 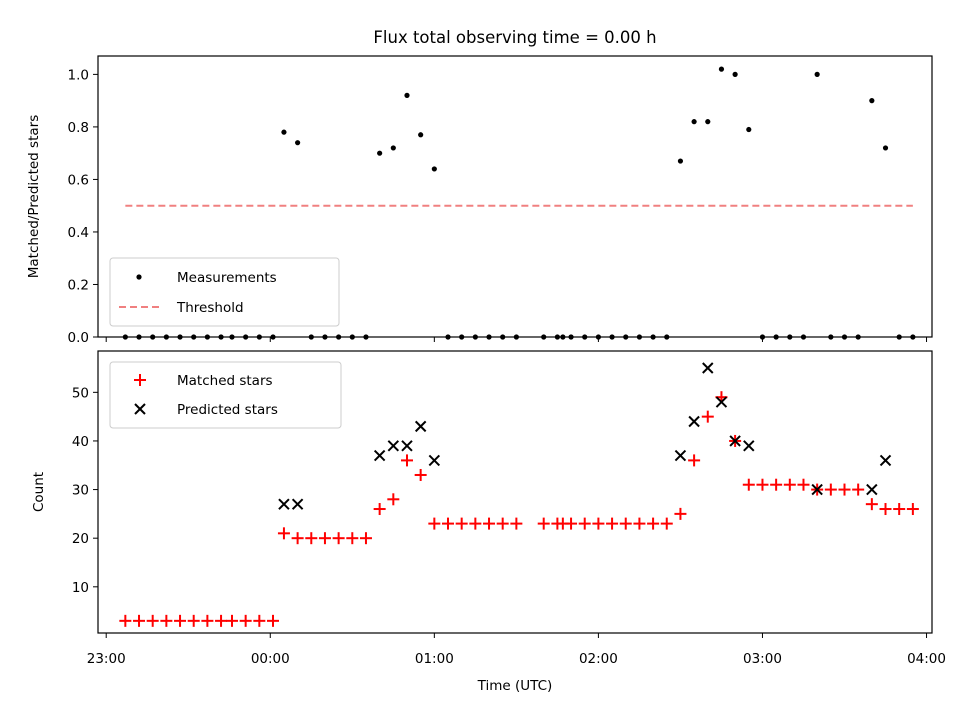 What do you see at coordinates (80, 491) in the screenshot?
I see `bottom-ytick-label: 30` at bounding box center [80, 491].